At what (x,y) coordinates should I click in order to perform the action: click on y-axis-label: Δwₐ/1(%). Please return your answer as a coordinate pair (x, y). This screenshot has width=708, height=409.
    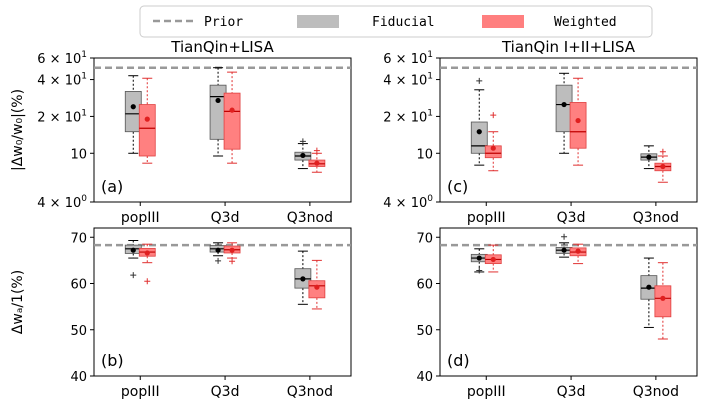
    Looking at the image, I should click on (18, 302).